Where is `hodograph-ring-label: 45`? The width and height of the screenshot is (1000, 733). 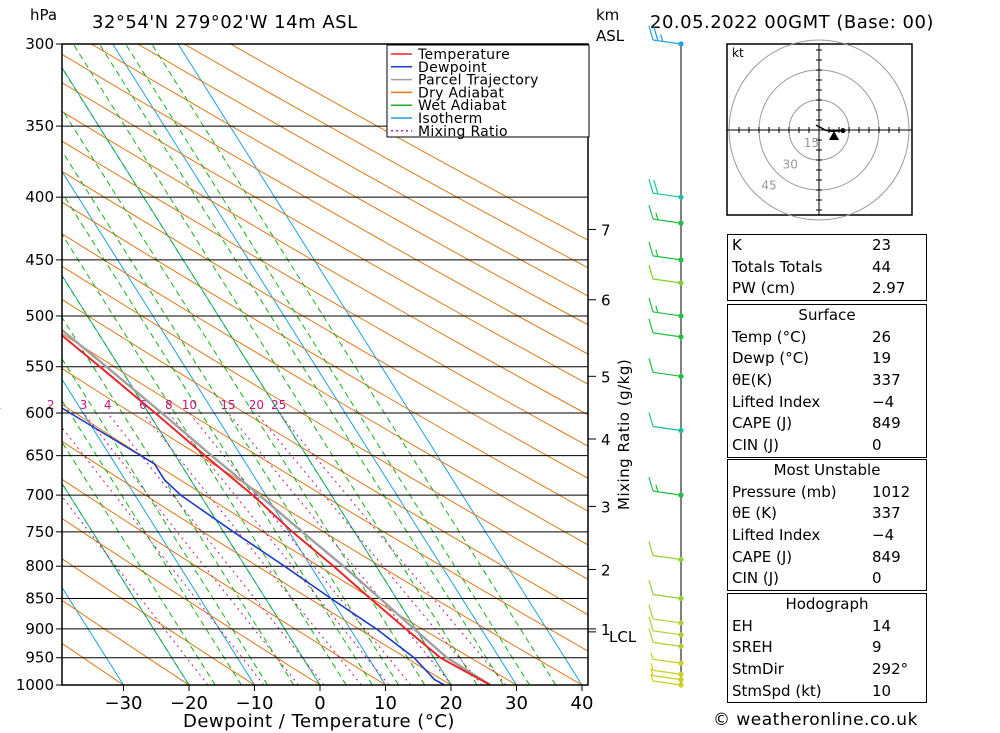 hodograph-ring-label: 45 is located at coordinates (768, 186).